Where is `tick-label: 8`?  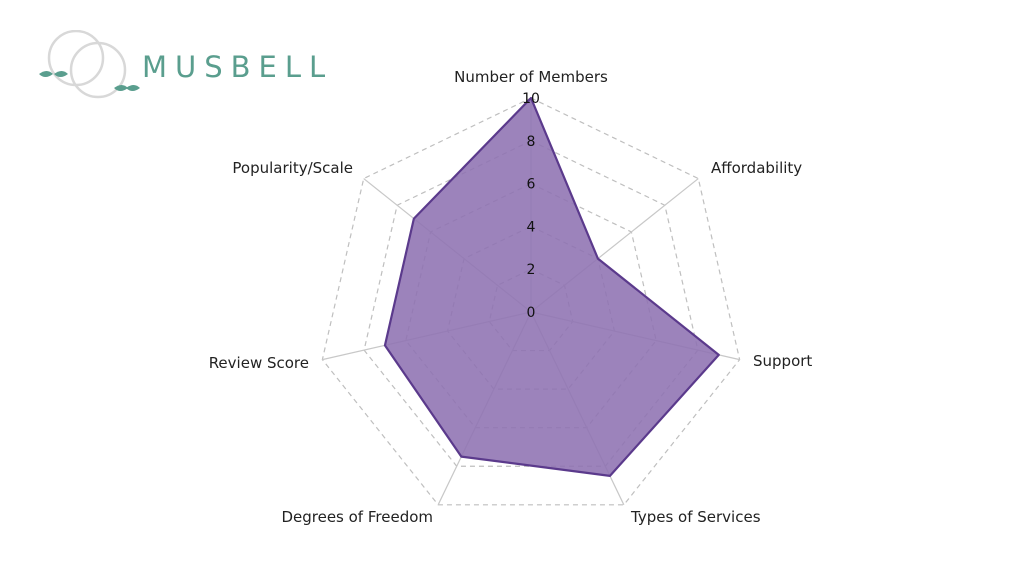 tick-label: 8 is located at coordinates (531, 142).